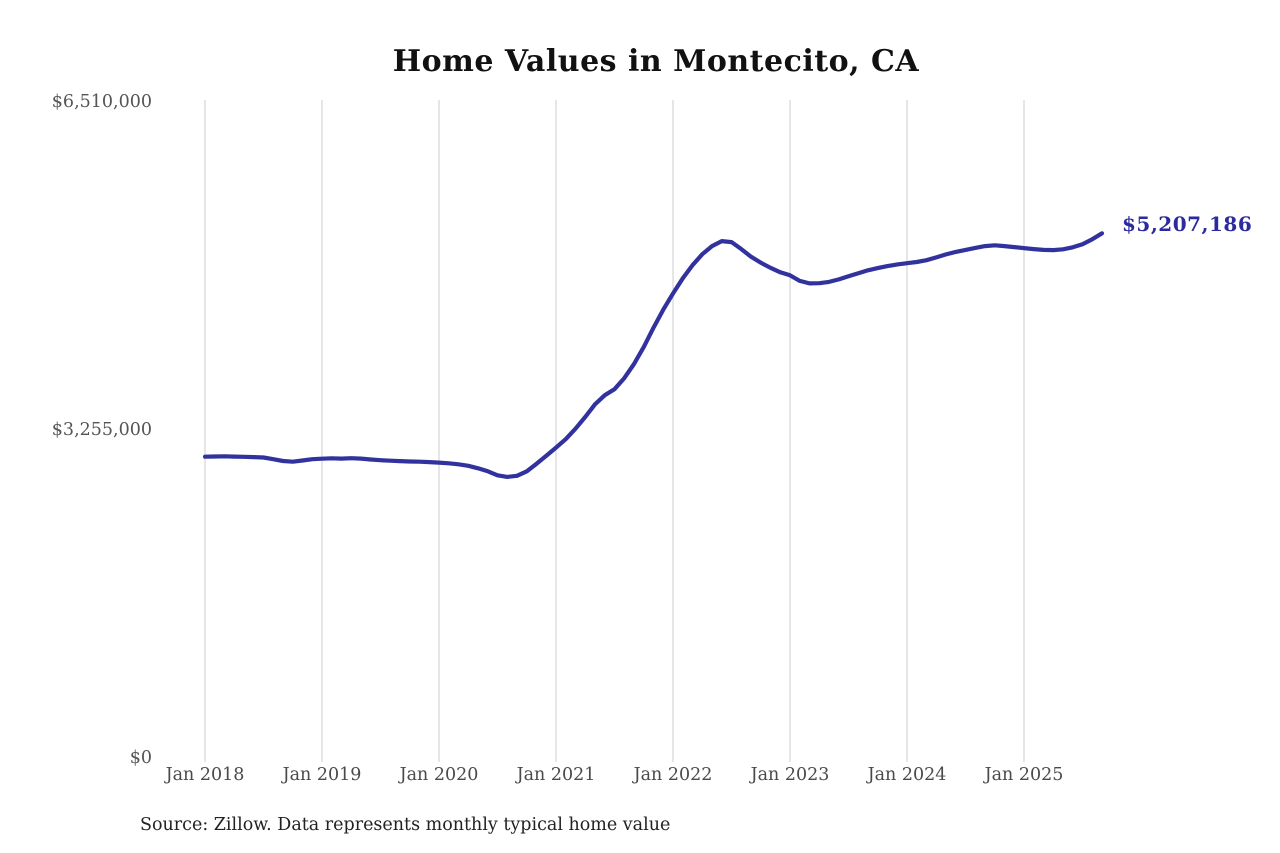  I want to click on y-tick-label: $3,255,000, so click(101, 430).